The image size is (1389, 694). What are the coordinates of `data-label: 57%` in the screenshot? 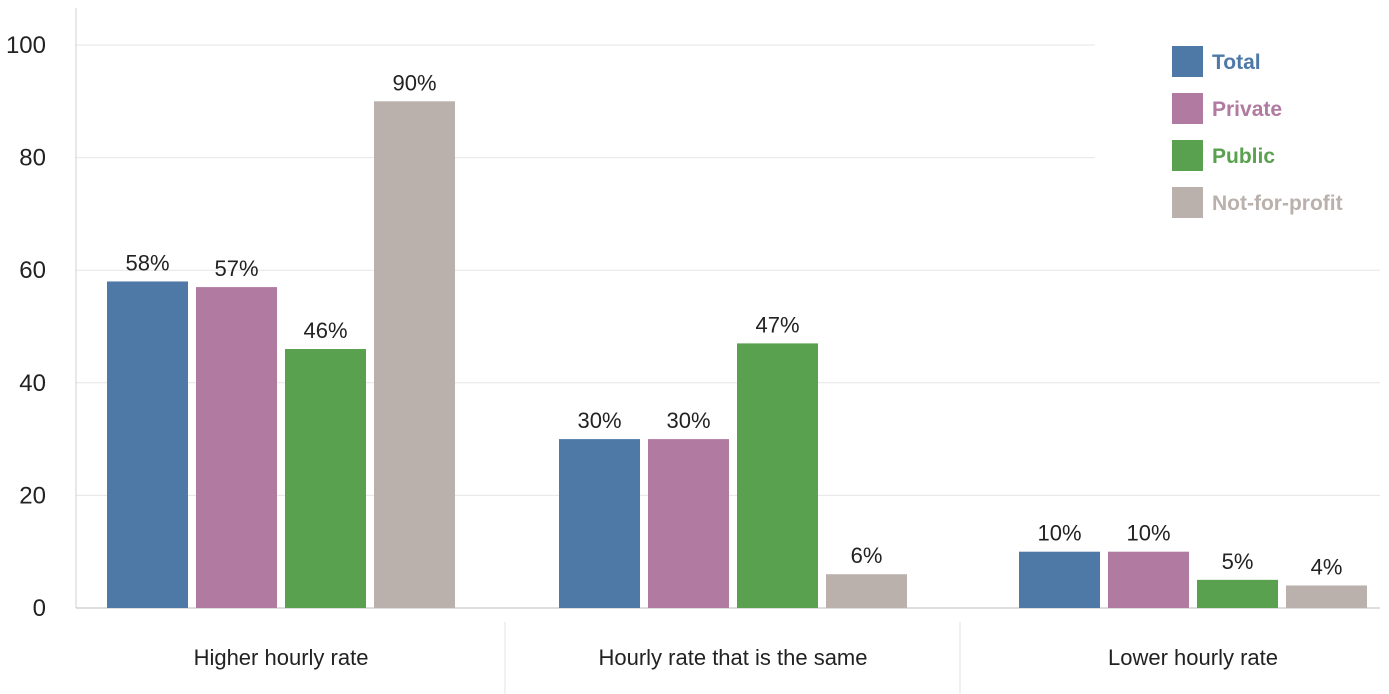 It's located at (236, 268).